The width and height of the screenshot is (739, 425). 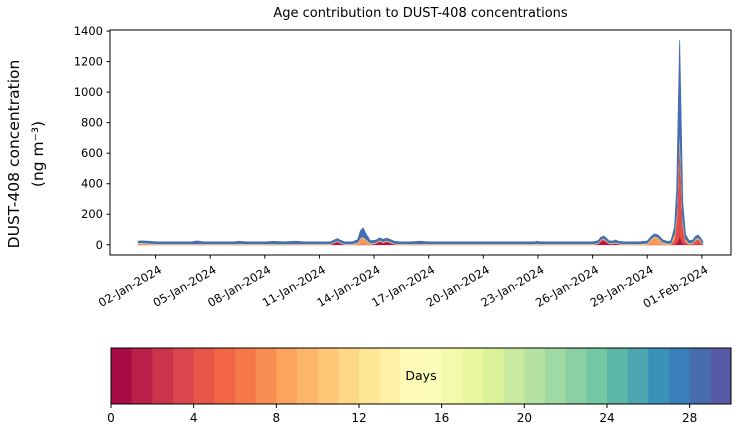 What do you see at coordinates (111, 418) in the screenshot?
I see `colorbar-tick-label: 0` at bounding box center [111, 418].